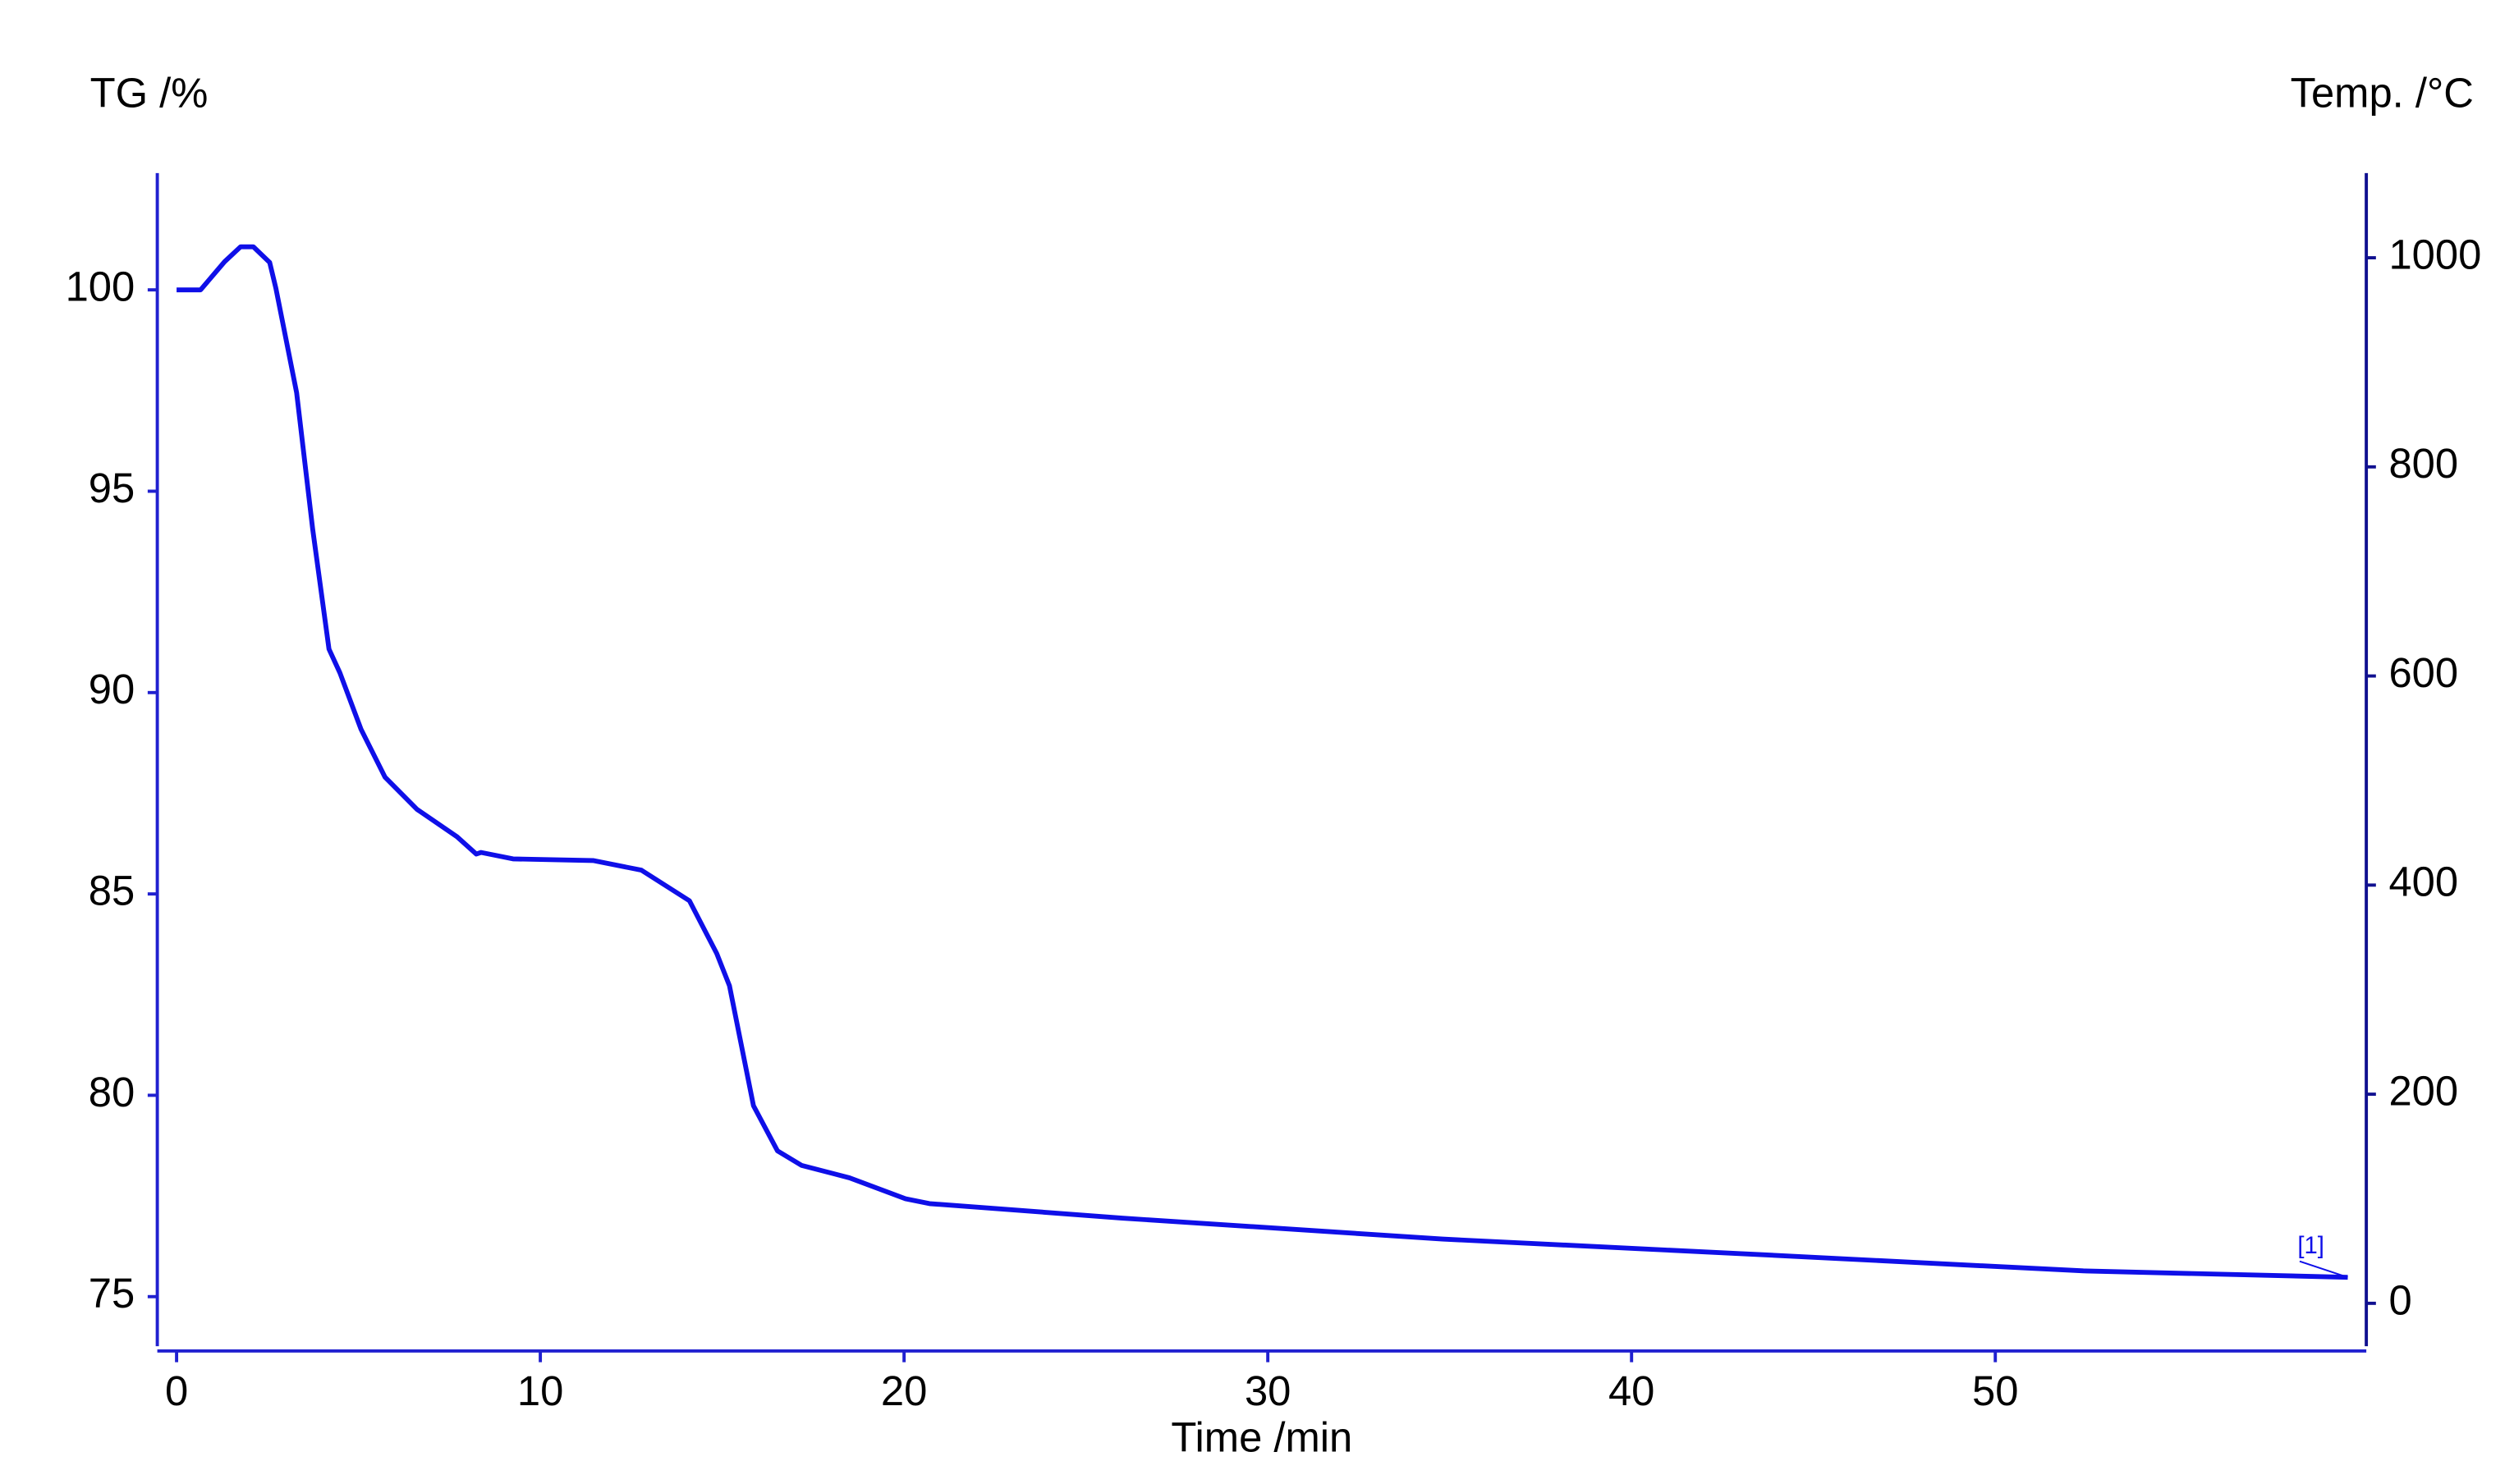  What do you see at coordinates (1631, 1390) in the screenshot?
I see `x-tick-label: 40` at bounding box center [1631, 1390].